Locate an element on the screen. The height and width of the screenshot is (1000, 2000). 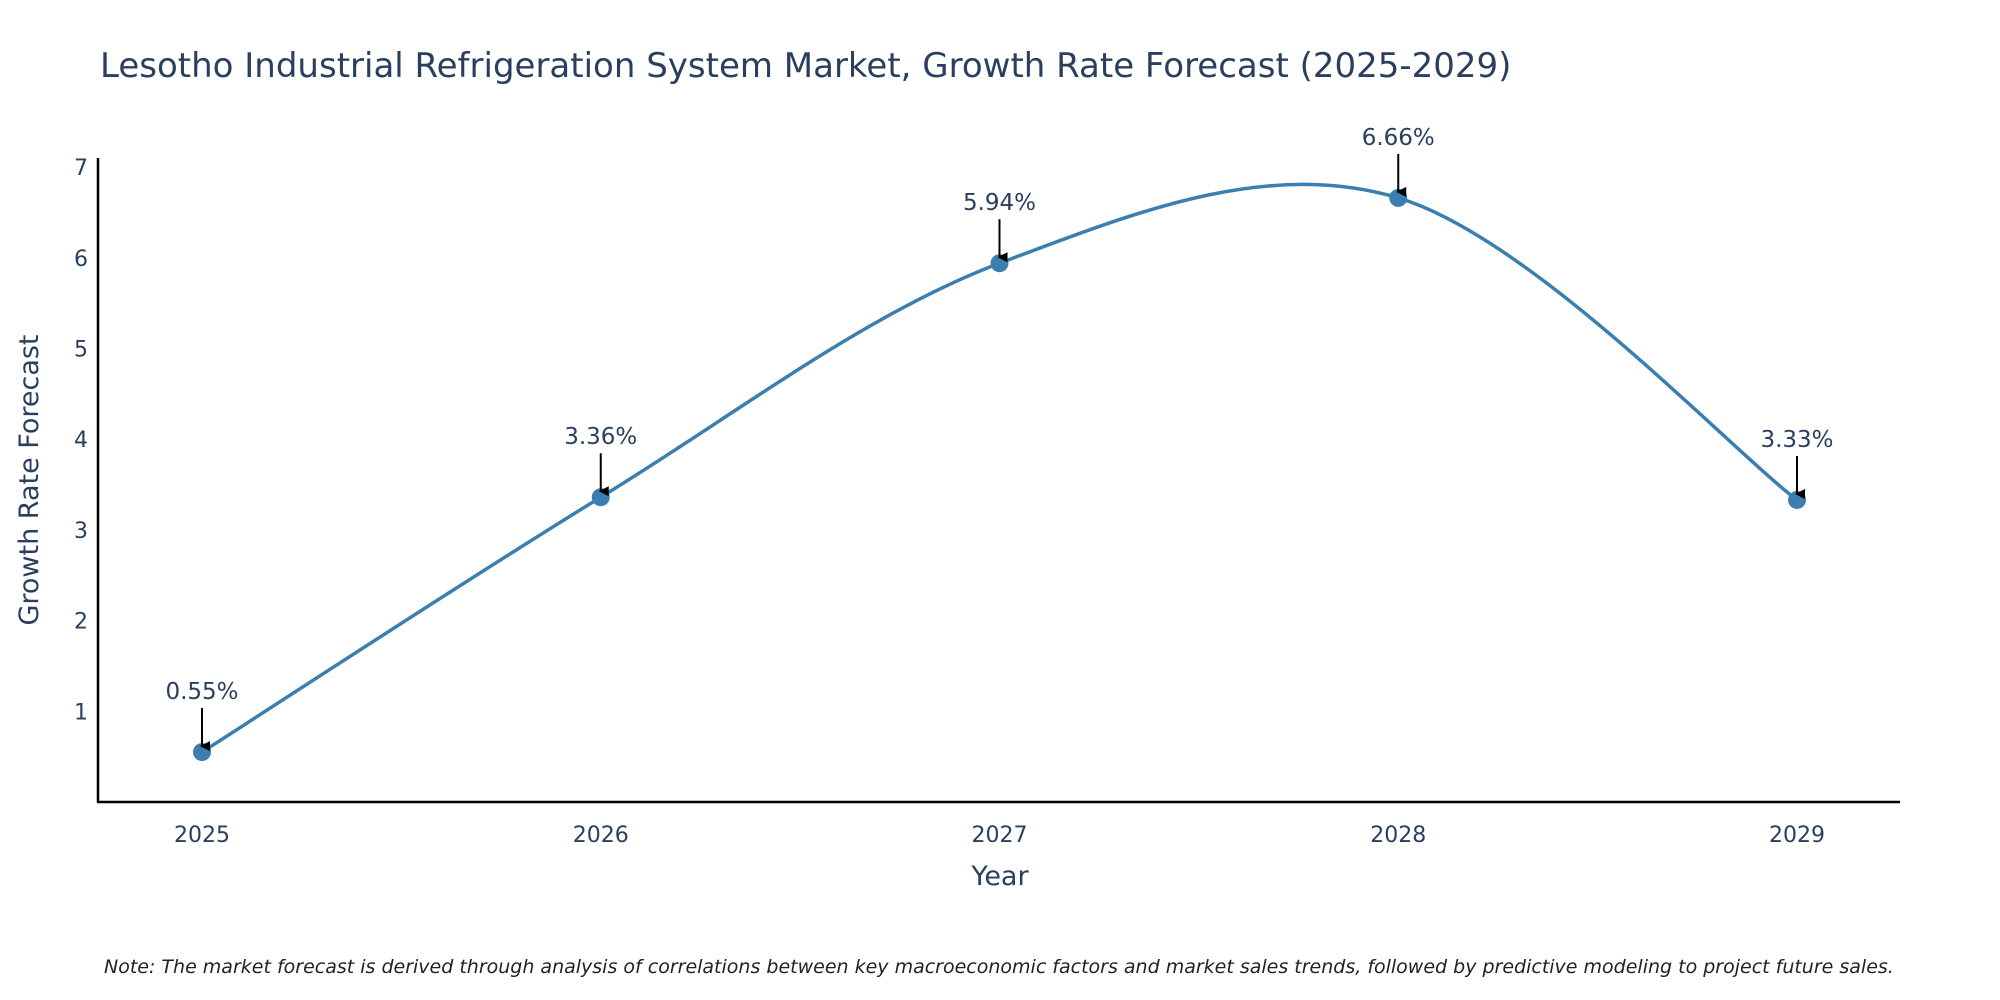
data-label: 3.36% is located at coordinates (600, 437).